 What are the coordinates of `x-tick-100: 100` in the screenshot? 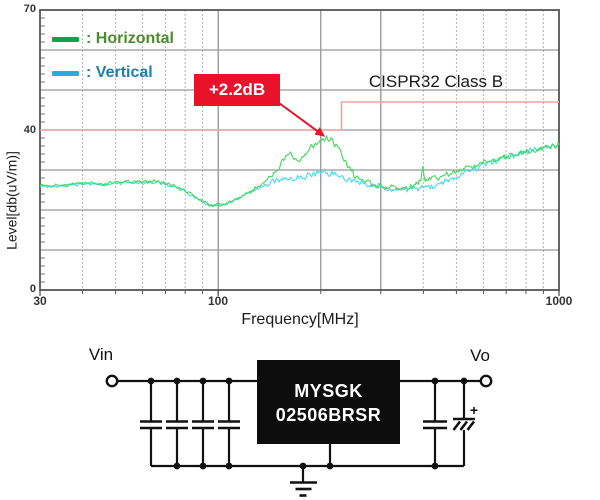 It's located at (218, 301).